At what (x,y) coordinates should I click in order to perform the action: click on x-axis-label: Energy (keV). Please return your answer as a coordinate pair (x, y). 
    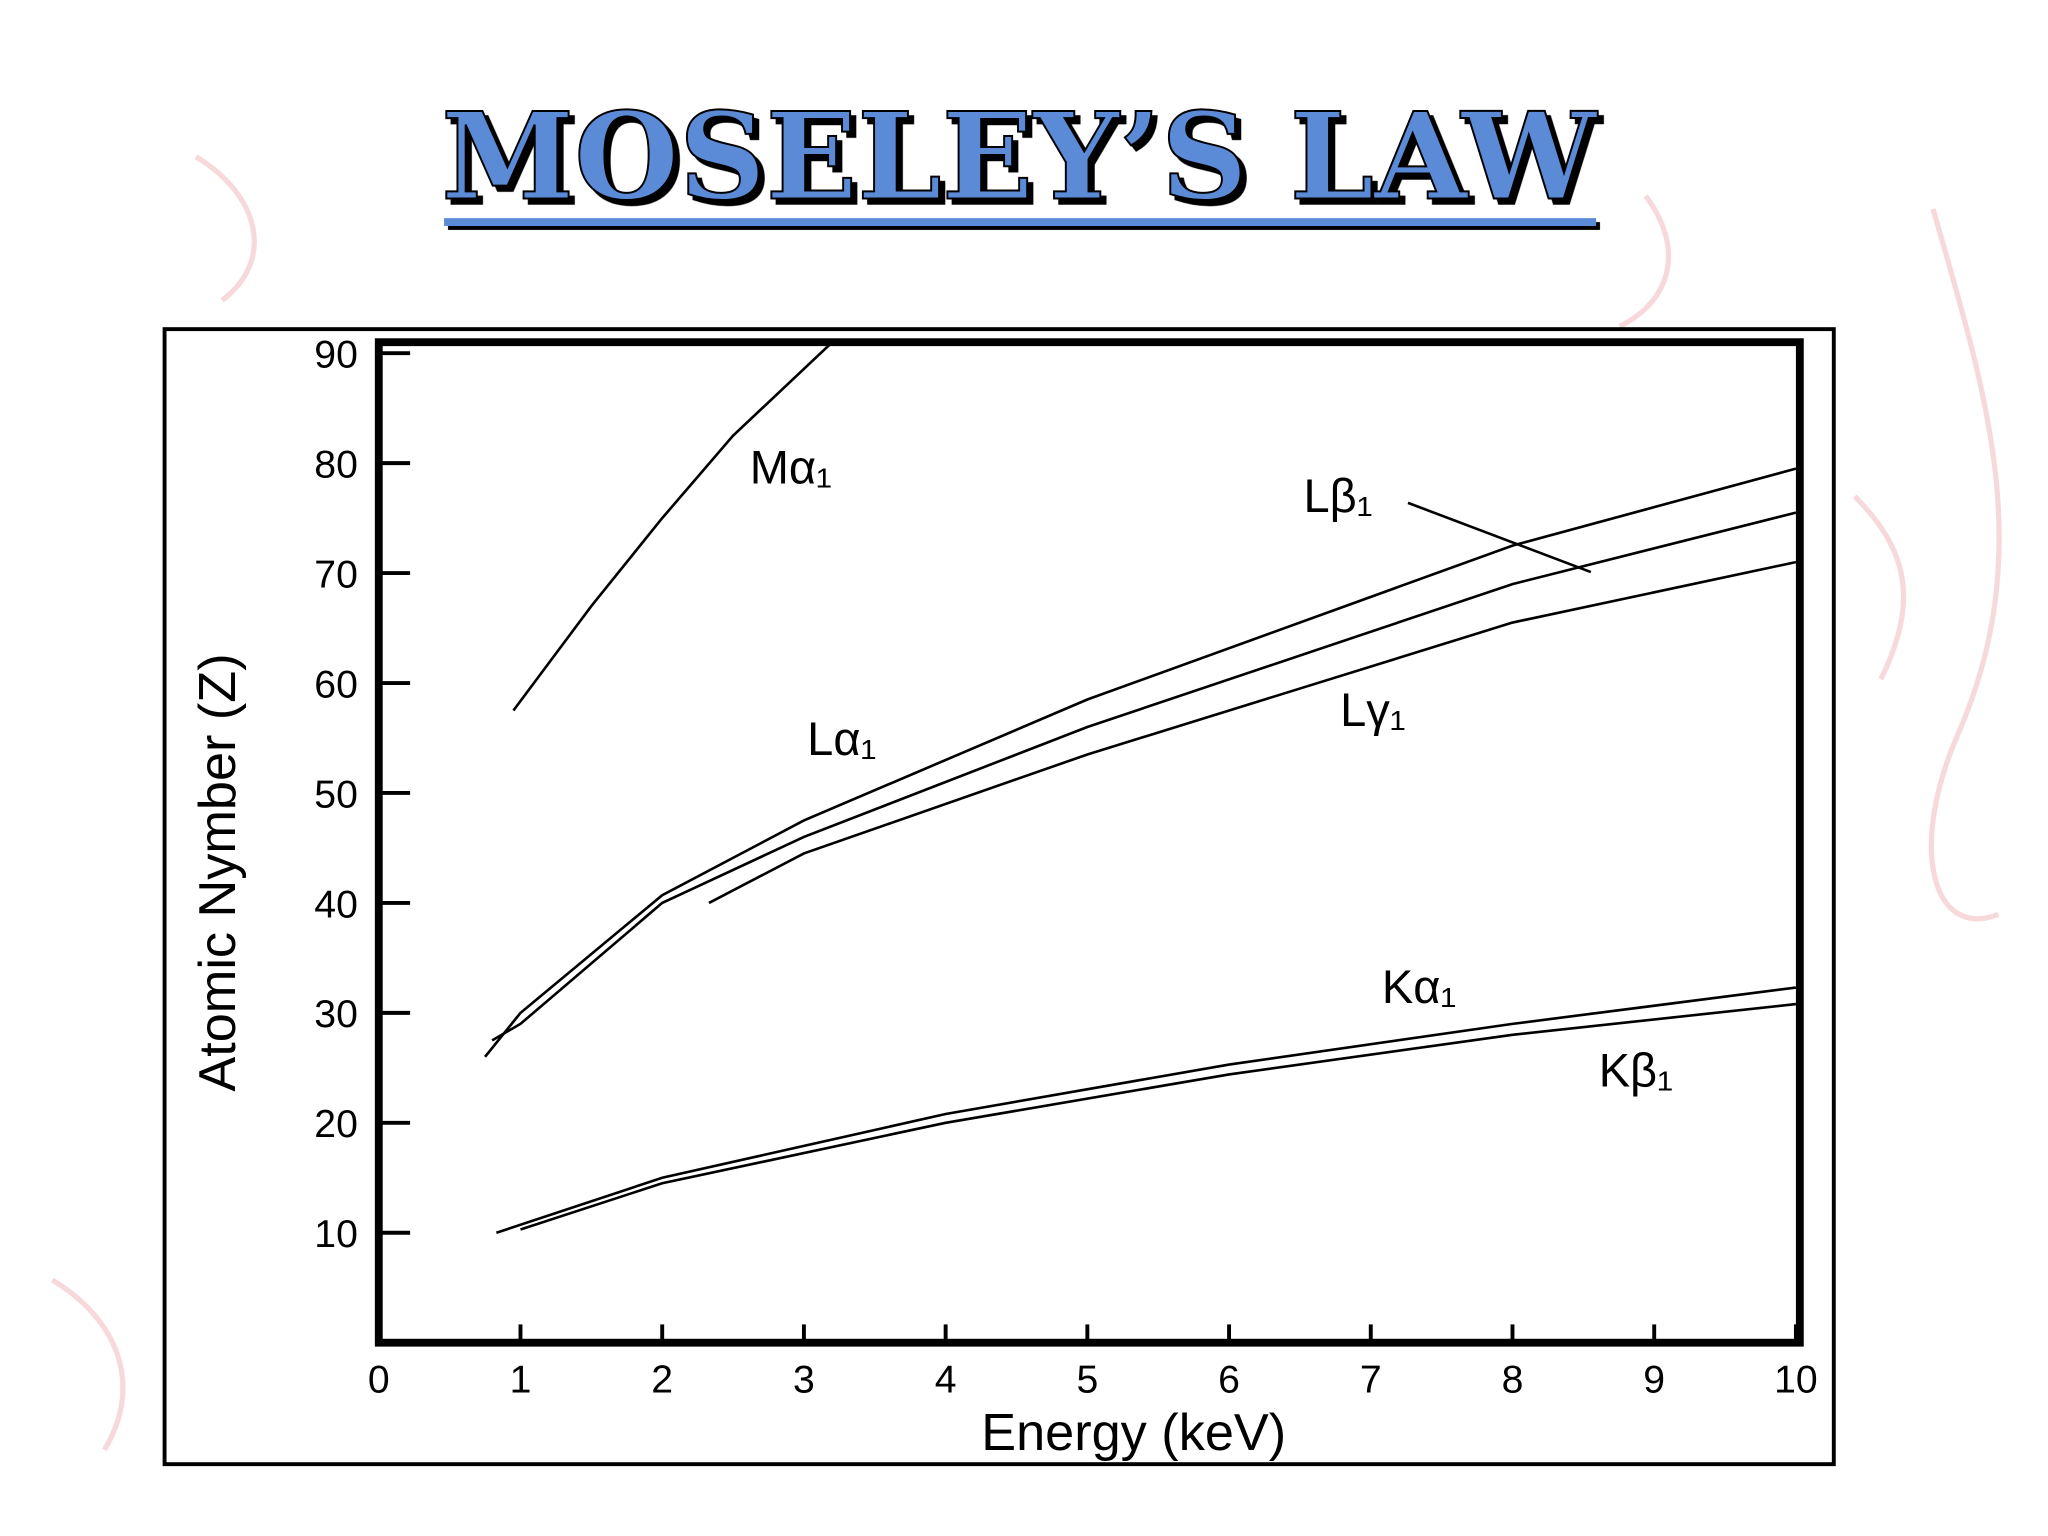
    Looking at the image, I should click on (1133, 1433).